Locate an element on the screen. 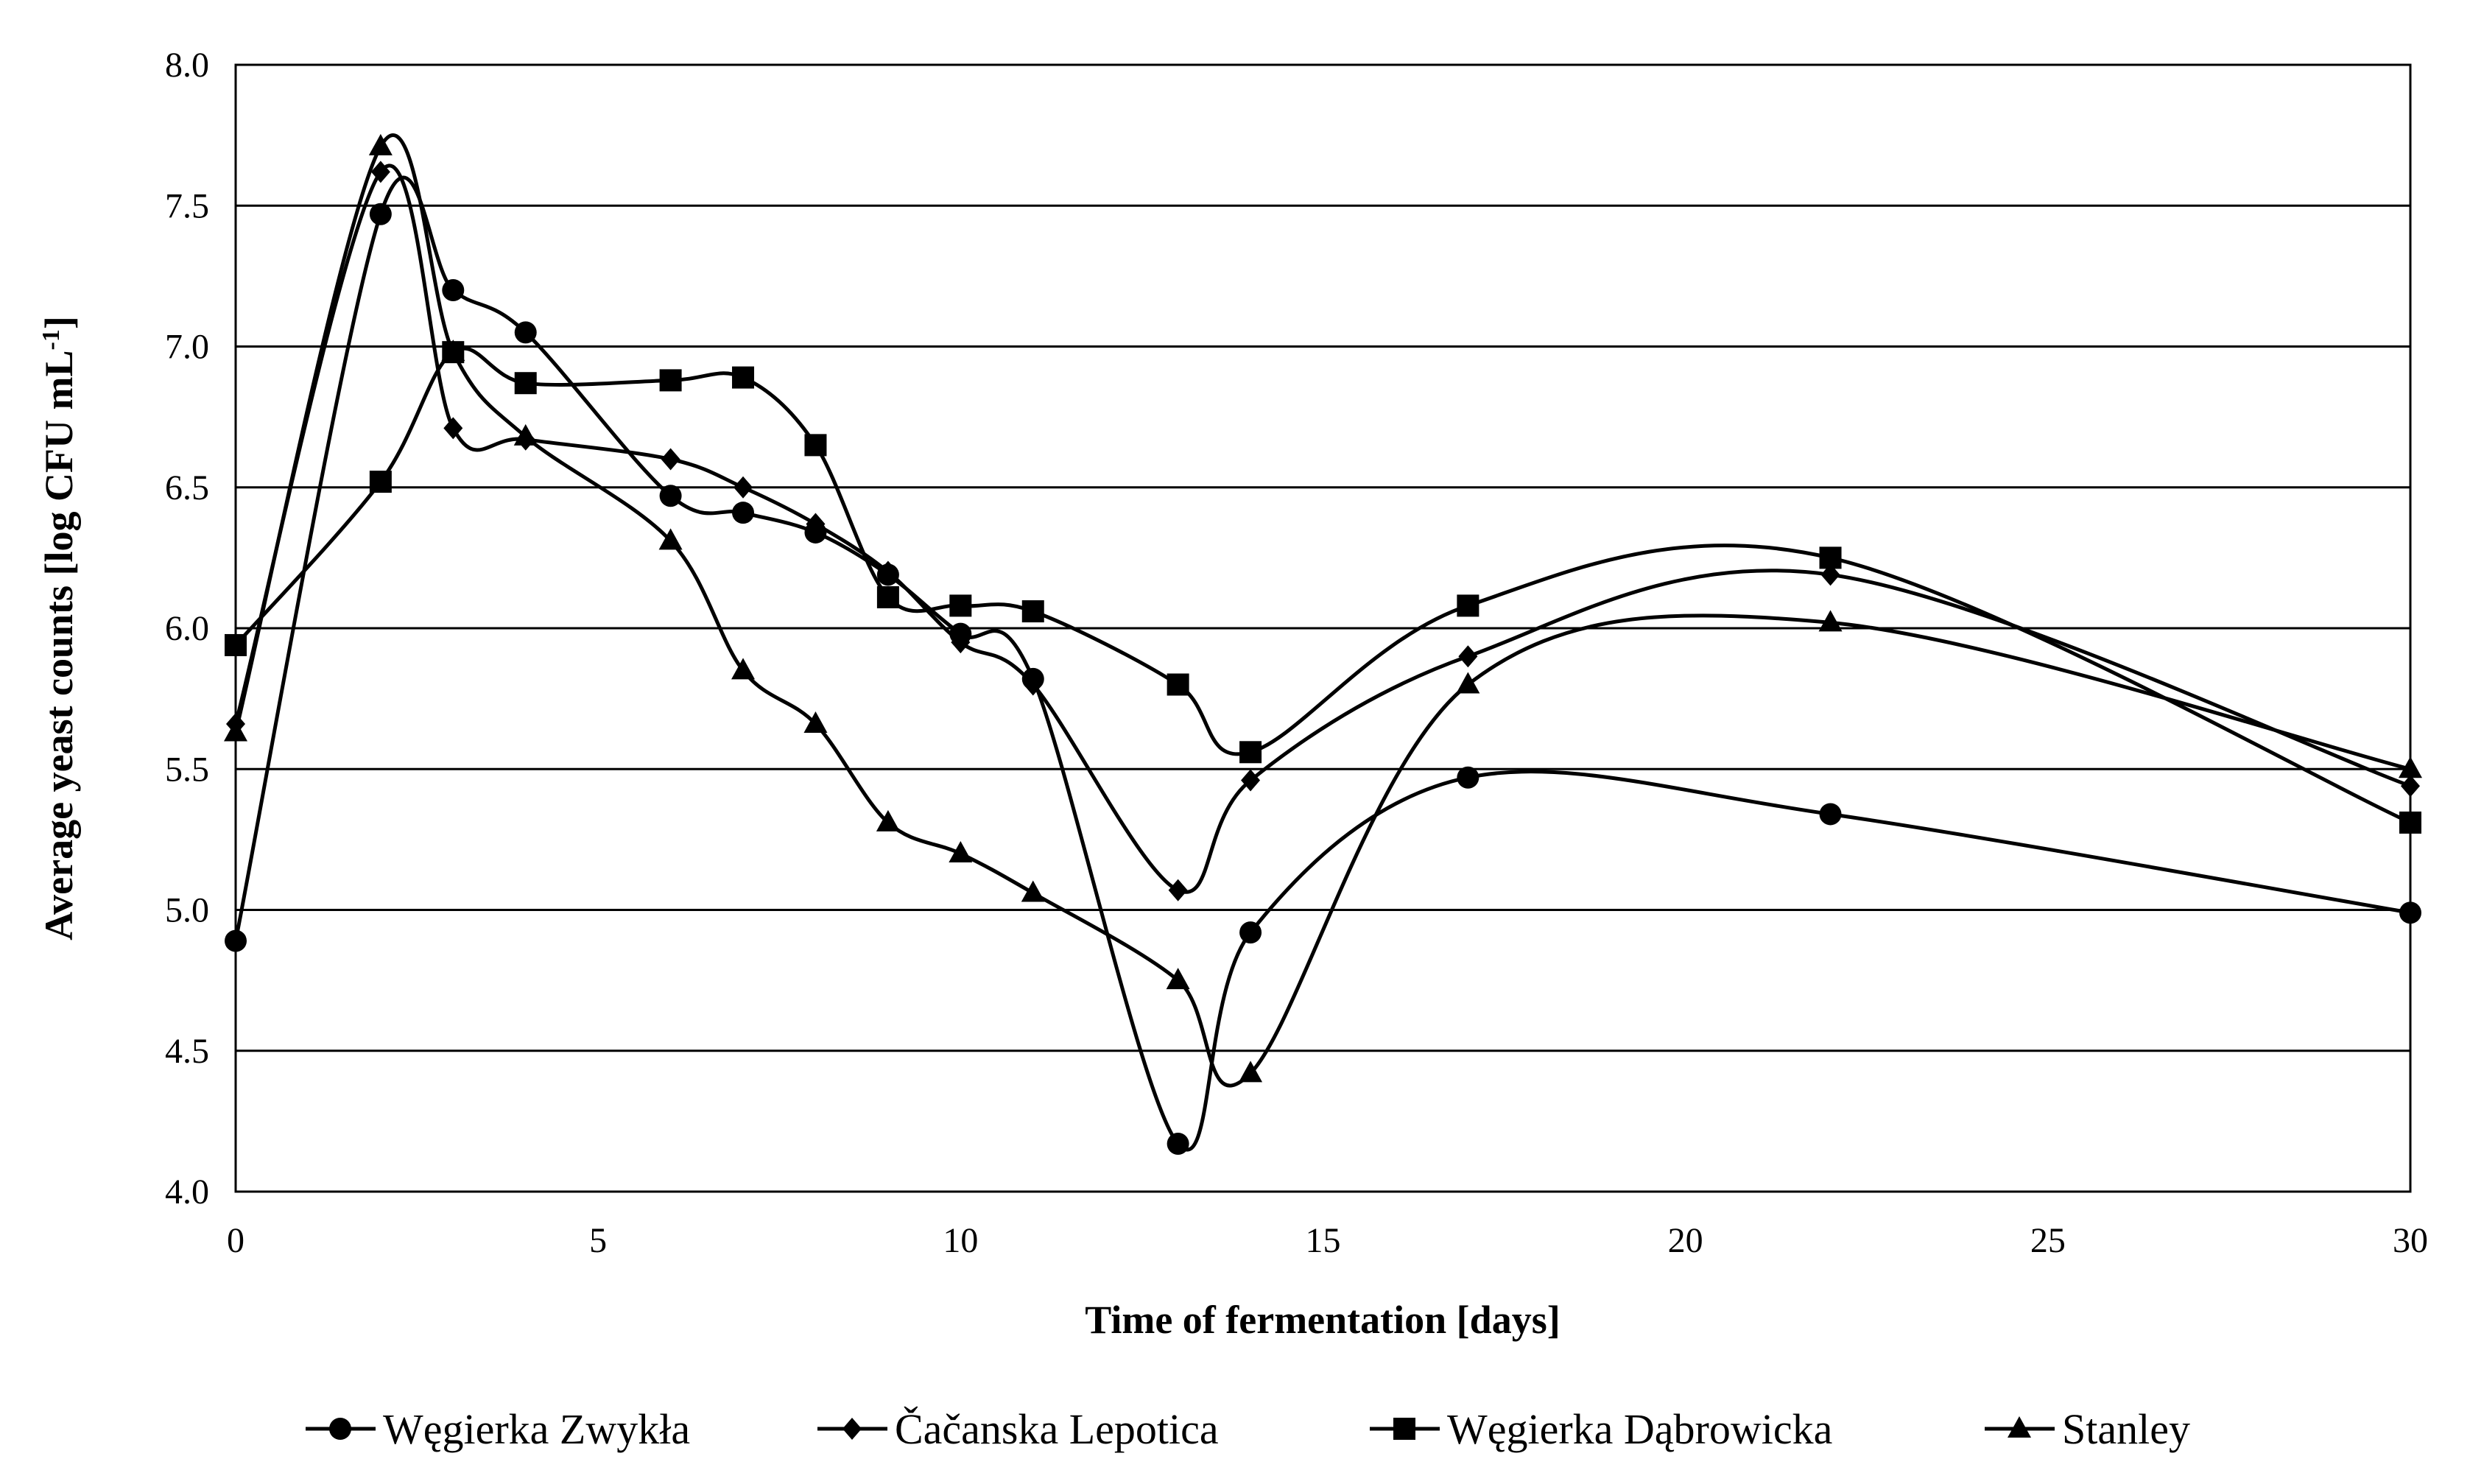  legend-item: Węgierka Zwykła is located at coordinates (498, 1429).